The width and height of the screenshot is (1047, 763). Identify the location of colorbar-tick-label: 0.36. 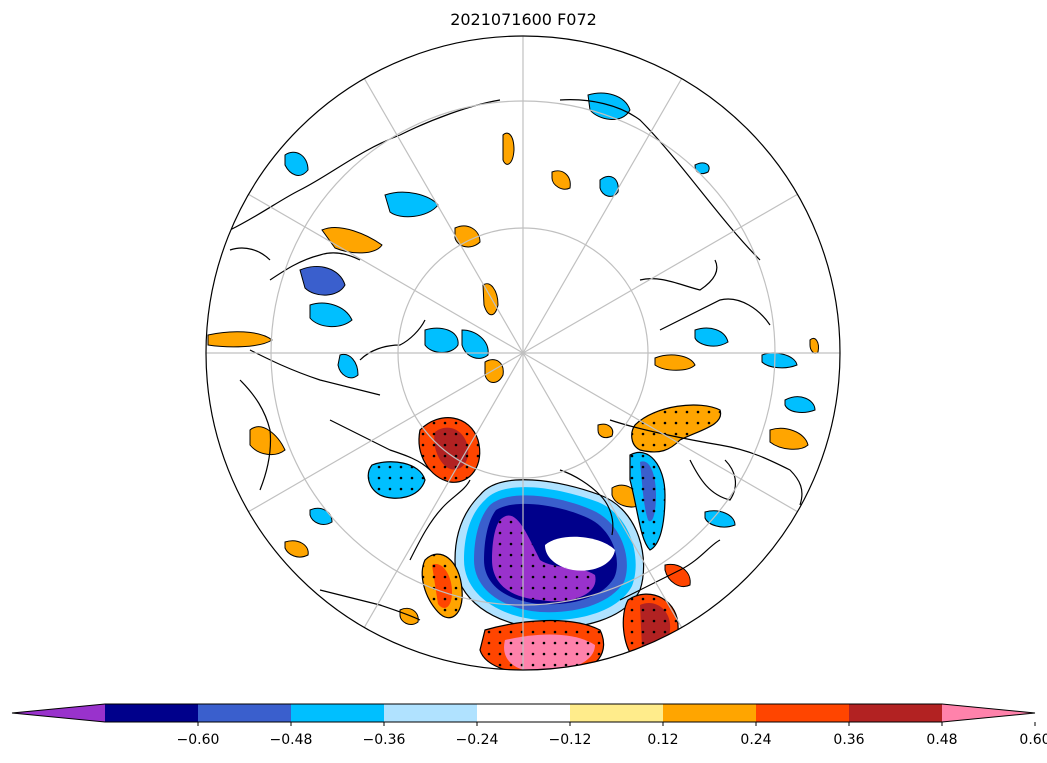
(848, 740).